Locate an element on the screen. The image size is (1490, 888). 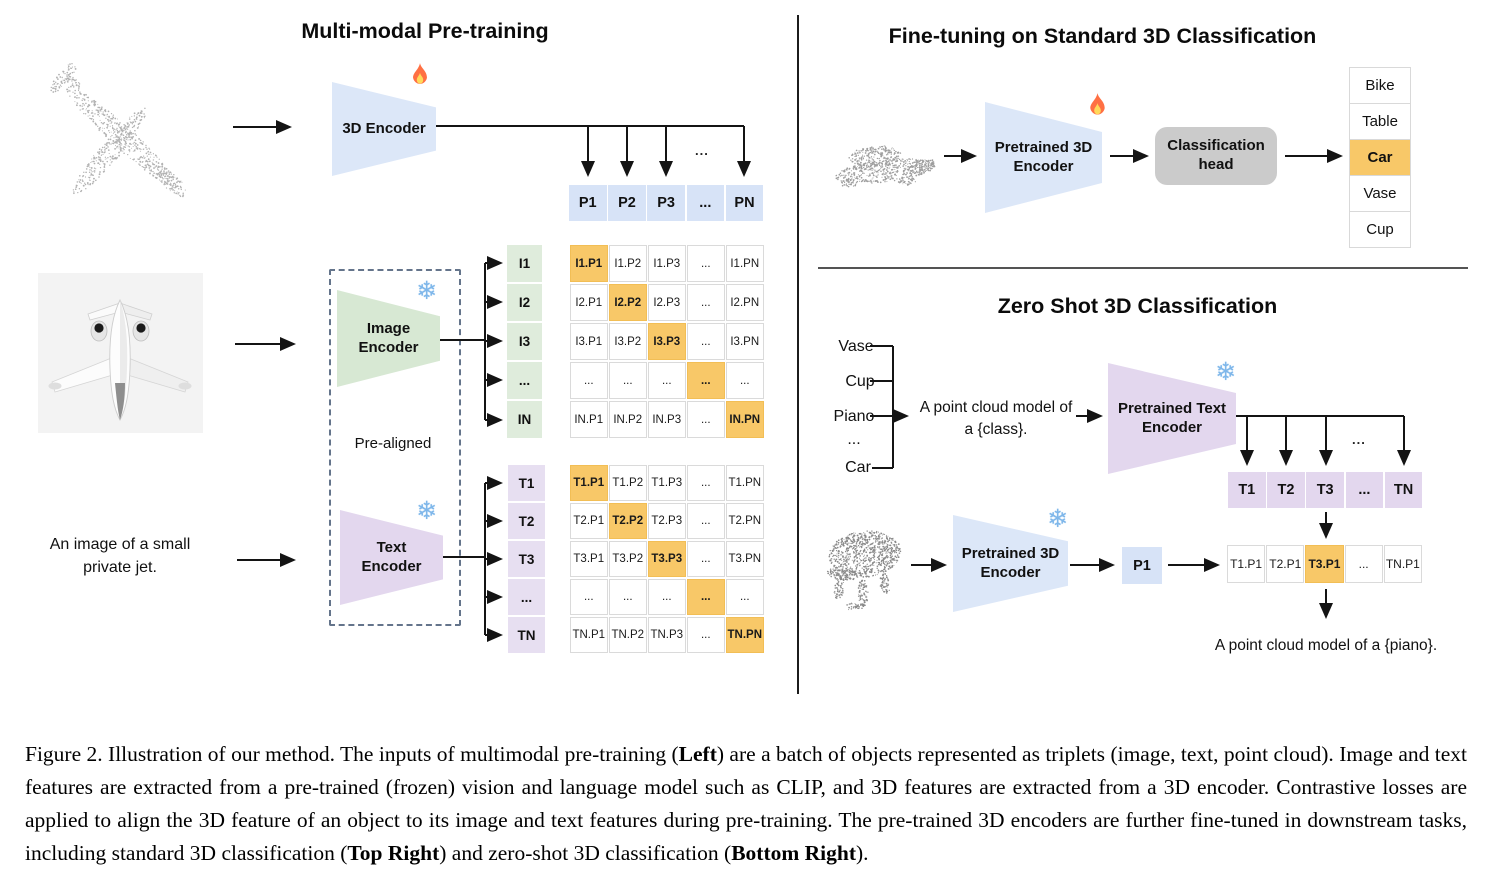
pretraining-title: Multi-modal Pre-training is located at coordinates (425, 31).